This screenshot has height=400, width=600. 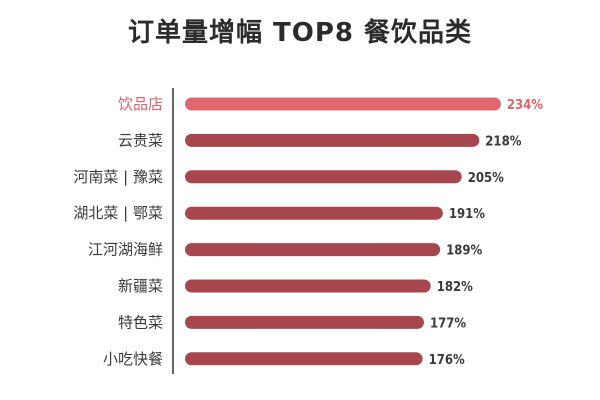 I want to click on category-label: 饮品店, so click(x=140, y=104).